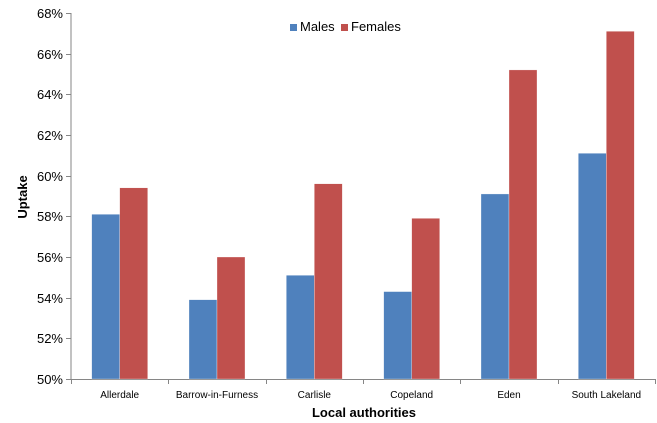  What do you see at coordinates (293, 27) in the screenshot?
I see `legend-swatch-males` at bounding box center [293, 27].